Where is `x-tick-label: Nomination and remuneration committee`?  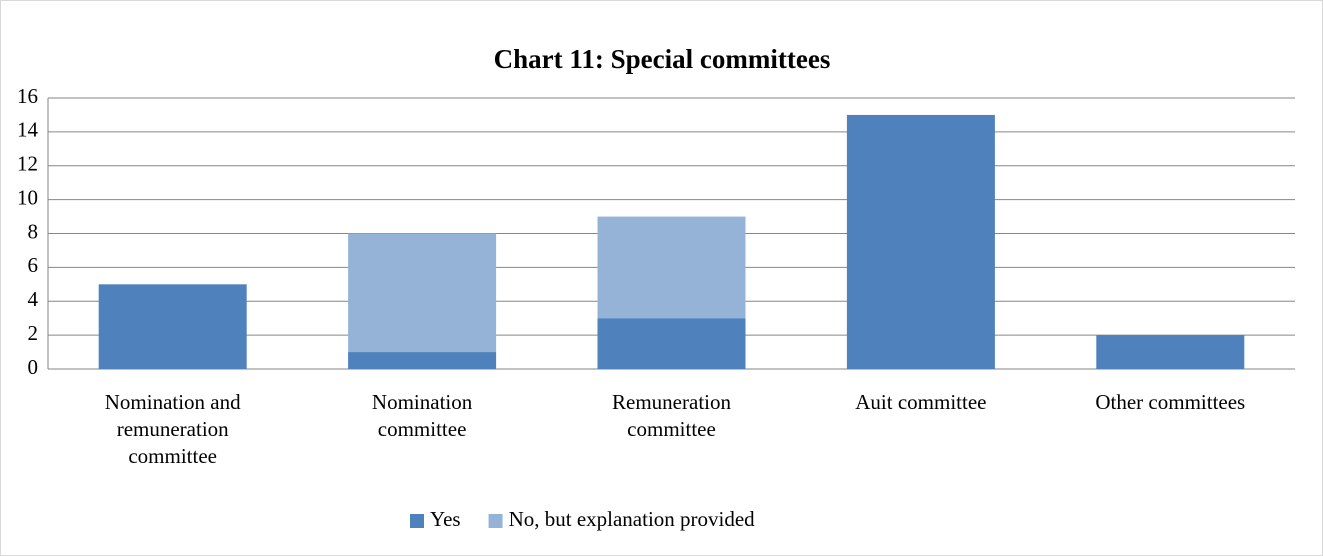
x-tick-label: Nomination and remuneration committee is located at coordinates (172, 429).